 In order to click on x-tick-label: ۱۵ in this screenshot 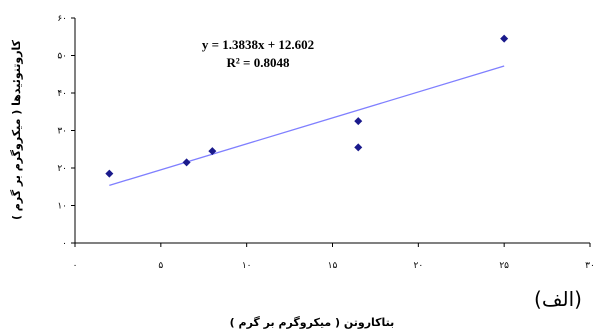, I will do `click(333, 266)`.